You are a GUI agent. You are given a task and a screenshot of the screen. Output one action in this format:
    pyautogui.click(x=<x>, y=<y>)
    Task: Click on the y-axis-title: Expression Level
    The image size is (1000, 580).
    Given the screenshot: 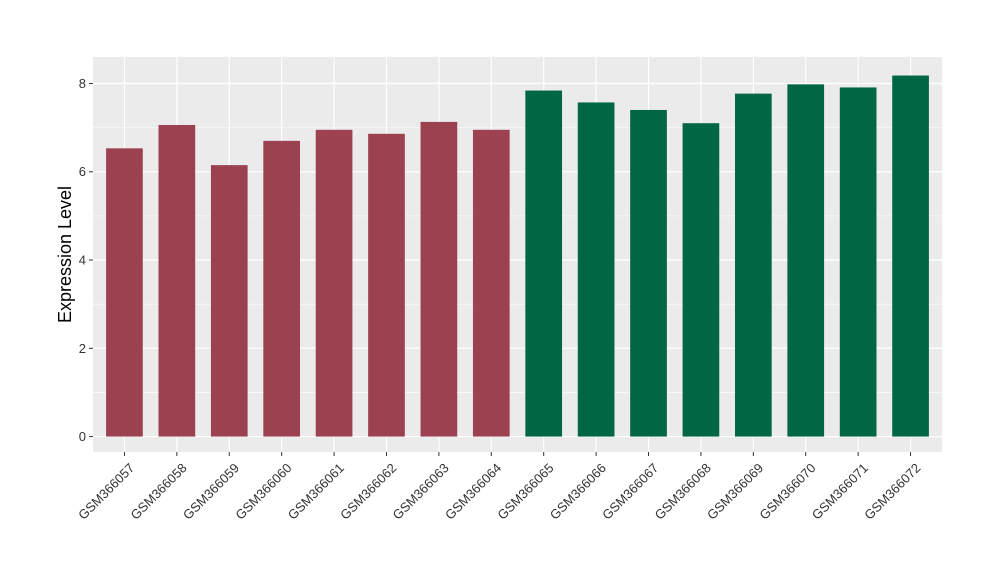 What is the action you would take?
    pyautogui.click(x=65, y=254)
    